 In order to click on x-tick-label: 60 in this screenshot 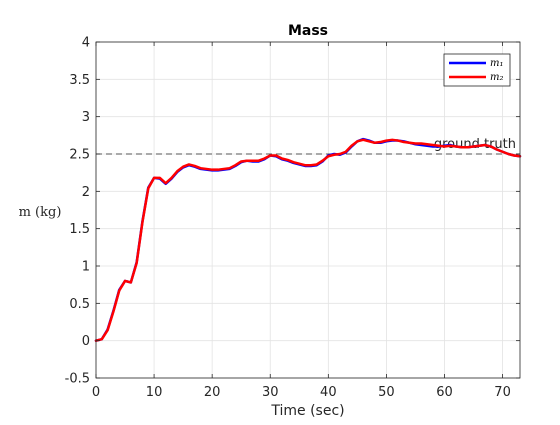, I will do `click(444, 392)`.